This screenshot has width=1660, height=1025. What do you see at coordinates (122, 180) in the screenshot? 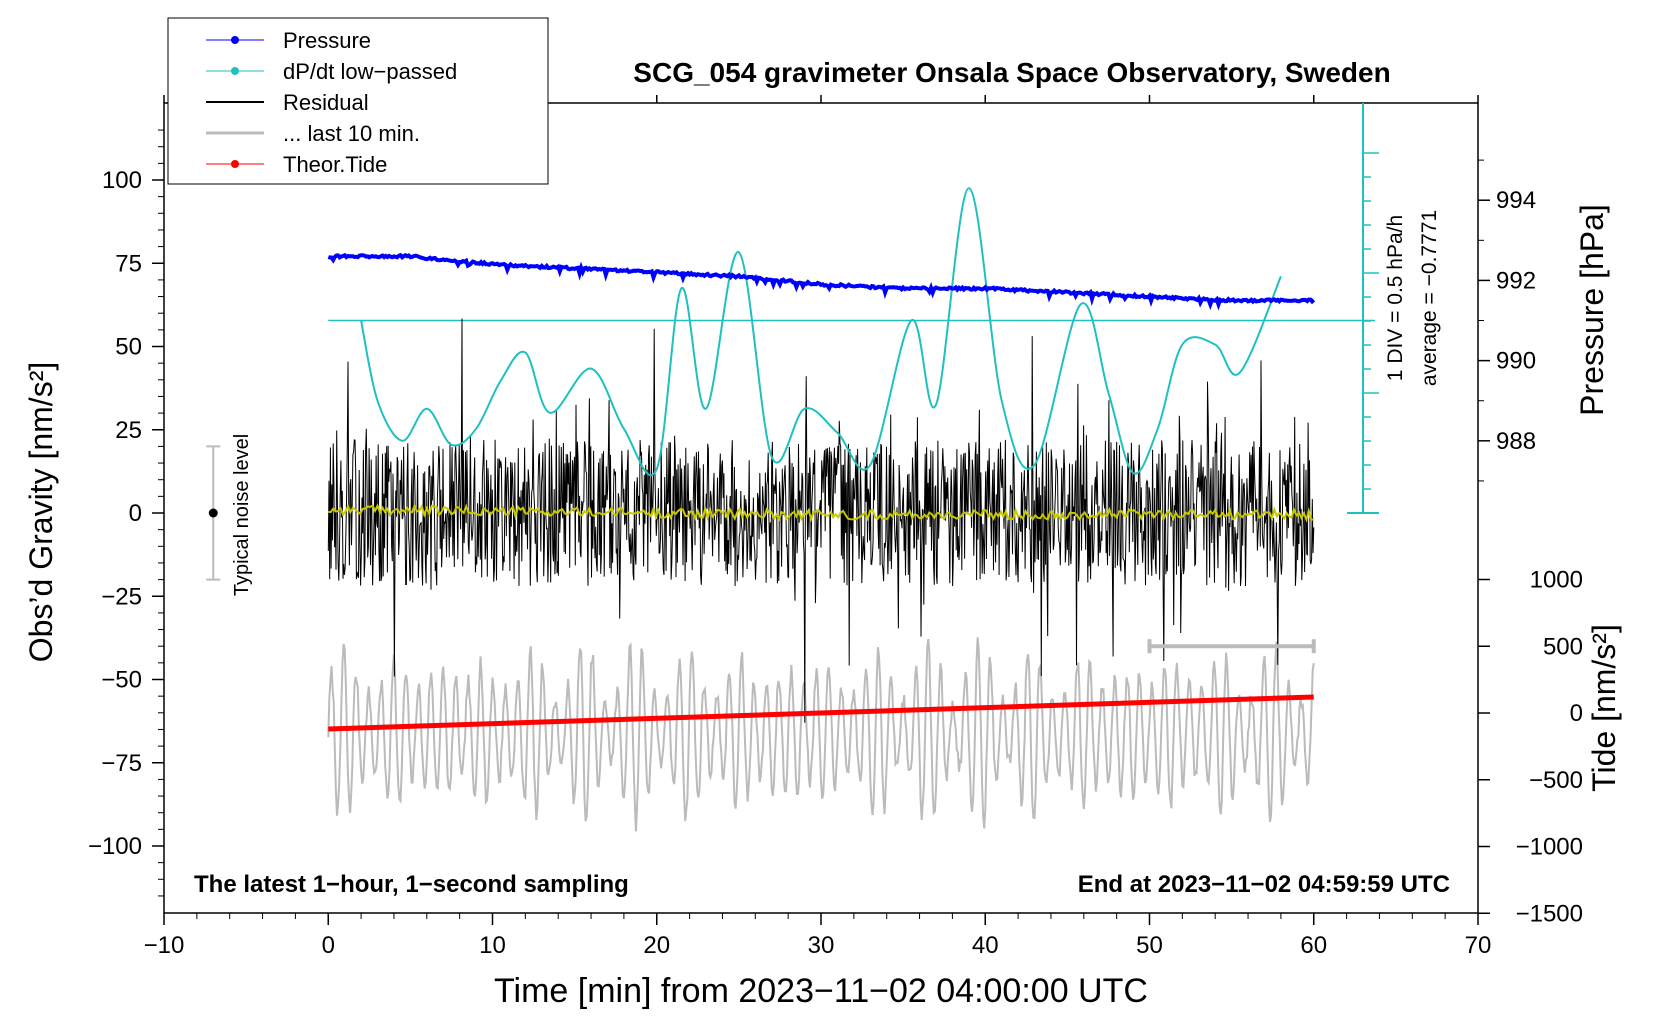
I see `y-tick-label: 100` at bounding box center [122, 180].